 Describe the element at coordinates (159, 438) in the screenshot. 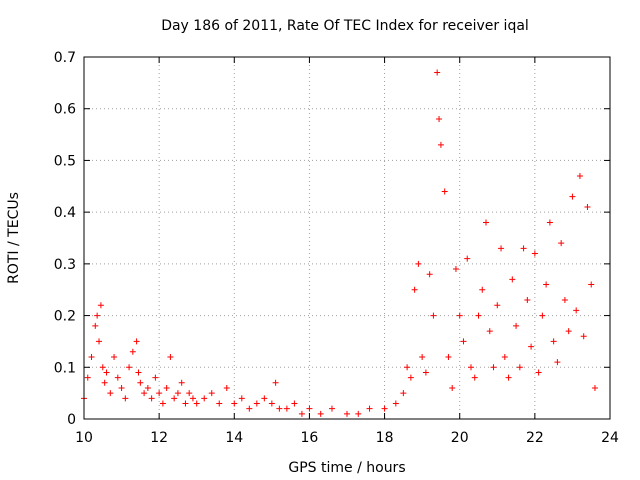

I see `x-tick-label: 12` at that location.